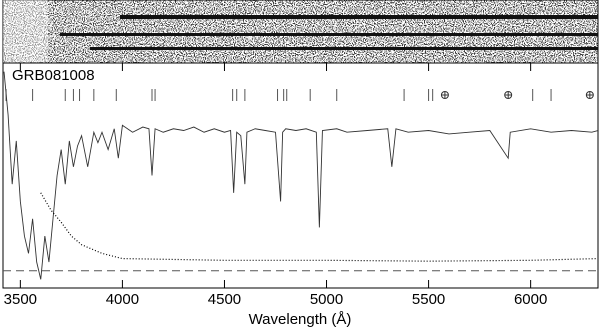  I want to click on x-tick-label: 3500, so click(20, 299).